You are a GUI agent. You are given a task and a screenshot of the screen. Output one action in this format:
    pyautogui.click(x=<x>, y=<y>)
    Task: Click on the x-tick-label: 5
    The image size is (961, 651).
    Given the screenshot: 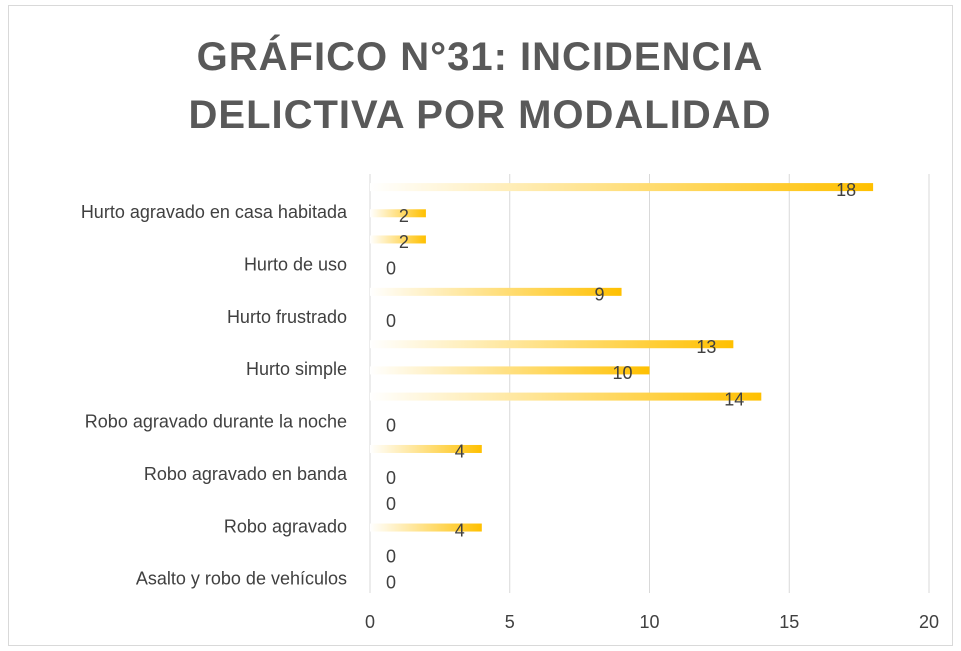 What is the action you would take?
    pyautogui.click(x=510, y=622)
    